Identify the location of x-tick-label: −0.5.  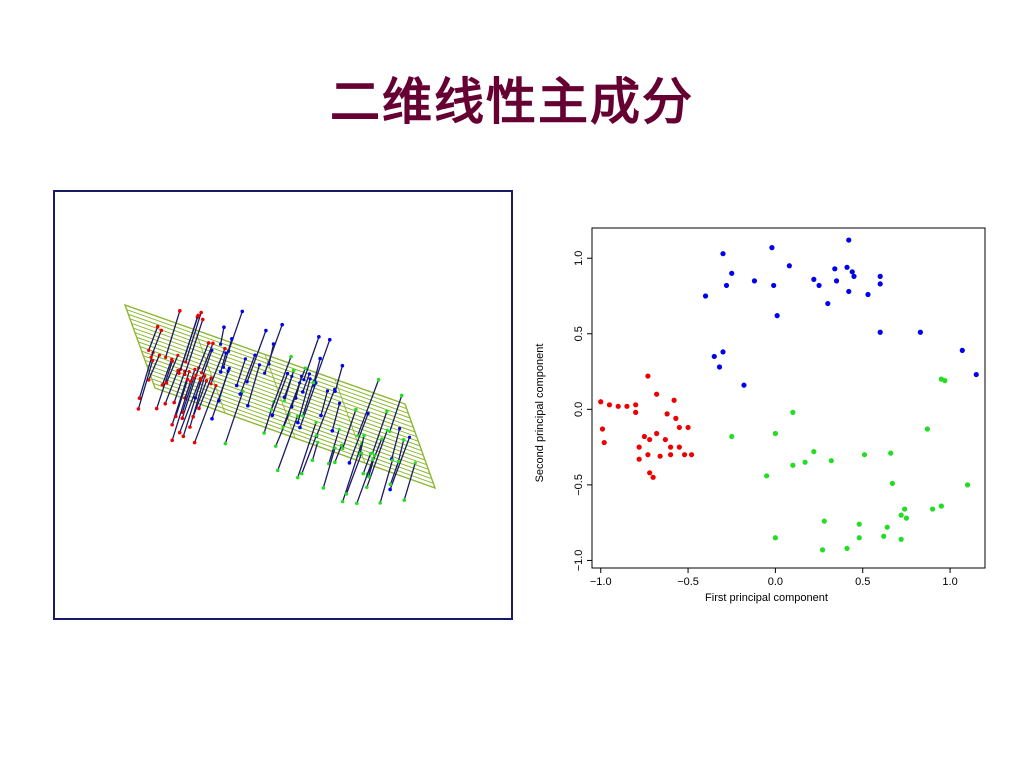
(688, 582).